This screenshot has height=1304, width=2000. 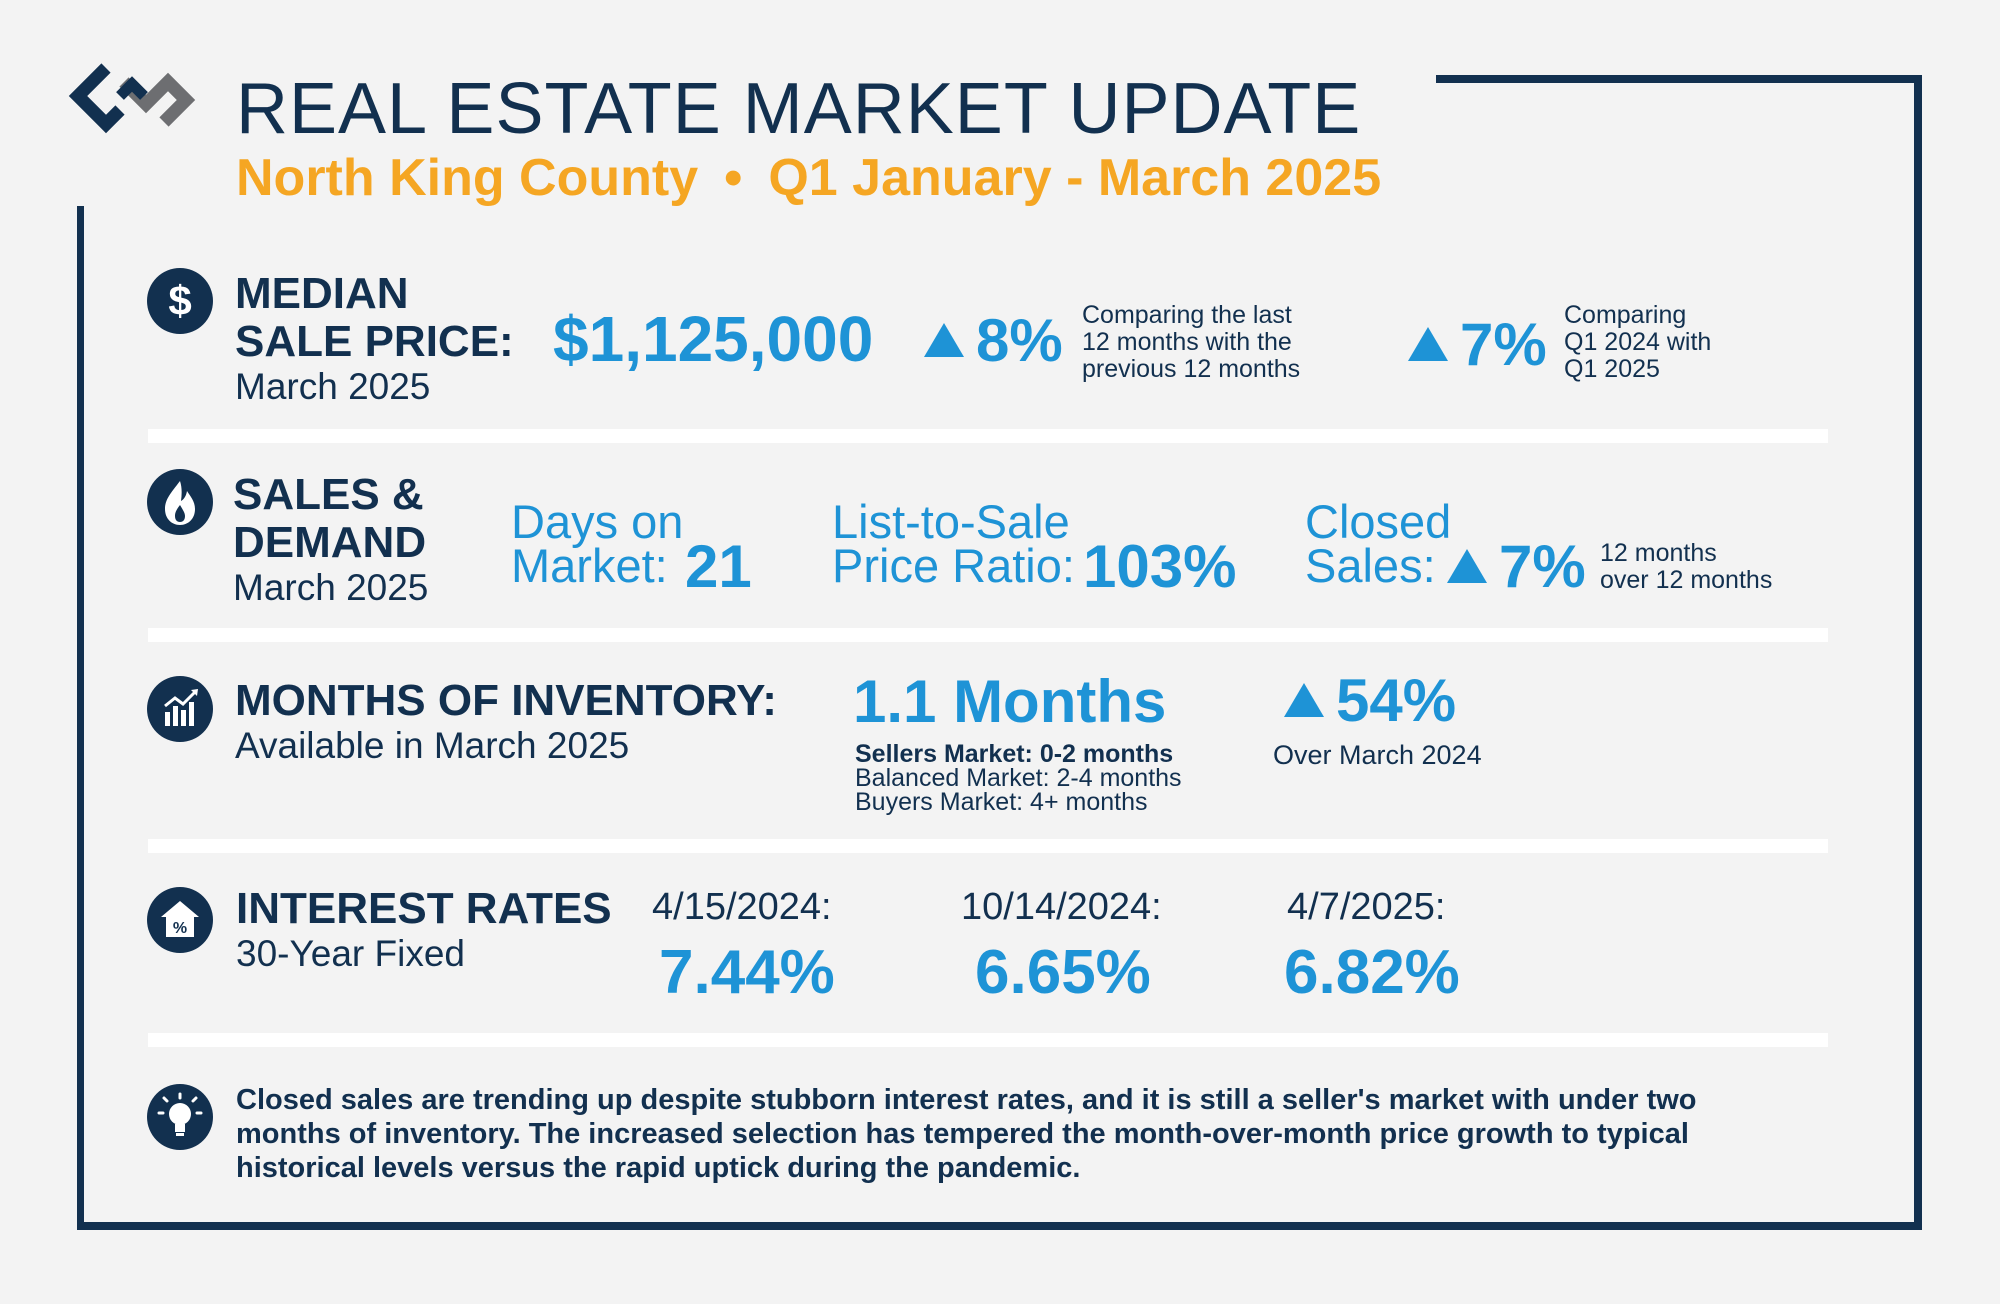 I want to click on inventory-change: 54%, so click(x=1370, y=700).